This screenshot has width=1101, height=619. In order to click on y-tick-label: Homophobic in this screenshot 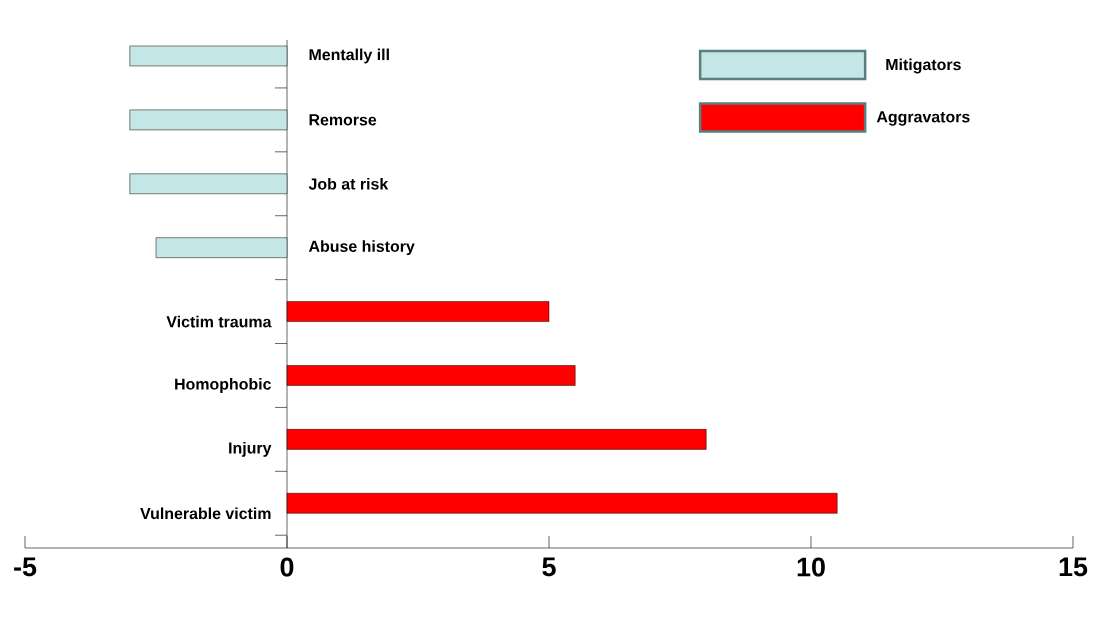, I will do `click(223, 385)`.